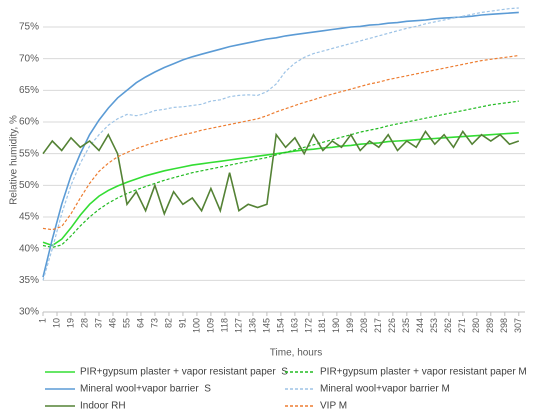  What do you see at coordinates (126, 323) in the screenshot?
I see `x-tick-label: 55` at bounding box center [126, 323].